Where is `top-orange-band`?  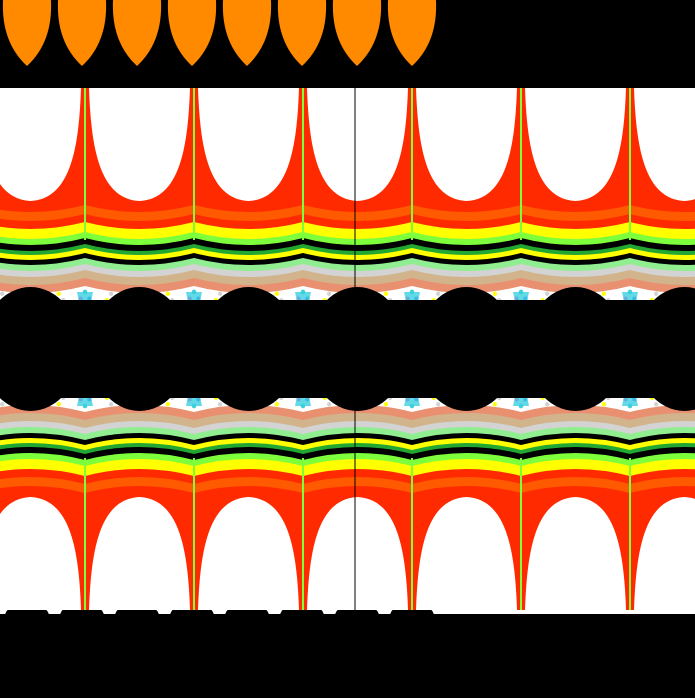 top-orange-band is located at coordinates (347, 49).